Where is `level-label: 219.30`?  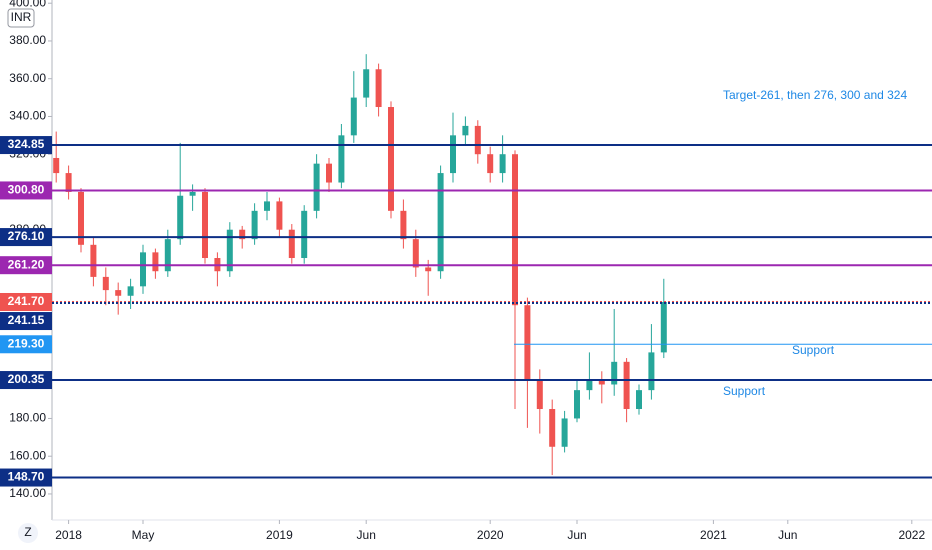 level-label: 219.30 is located at coordinates (26, 343).